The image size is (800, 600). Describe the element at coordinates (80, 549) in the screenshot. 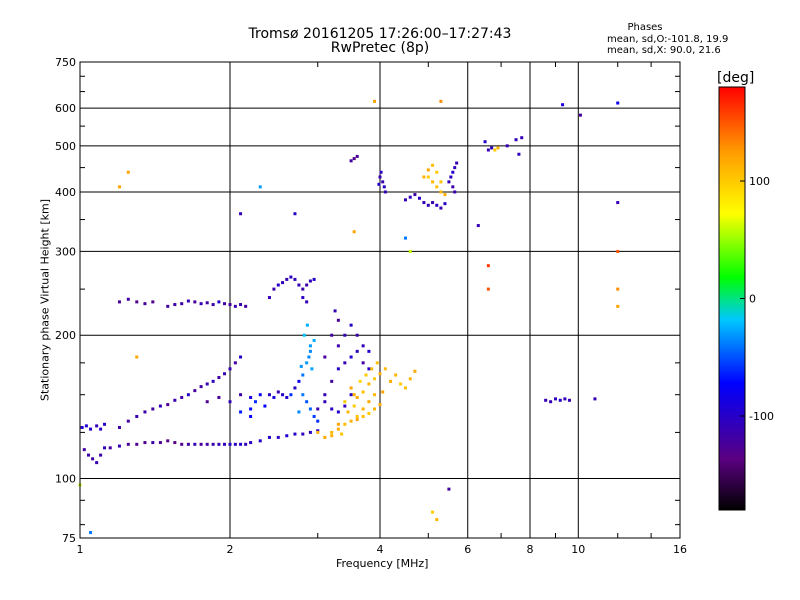

I see `x-tick-label: 1` at that location.